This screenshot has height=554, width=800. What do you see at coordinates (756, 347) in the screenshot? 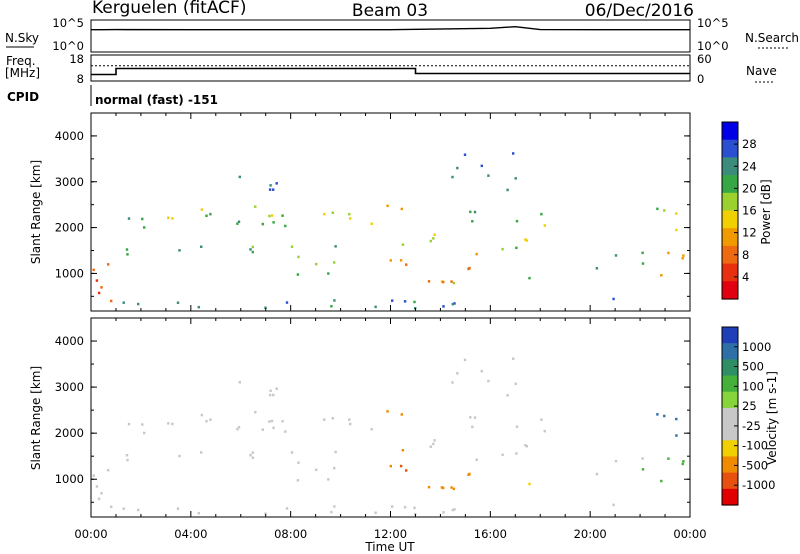
I see `colorbar-tick-label: 1000` at bounding box center [756, 347].